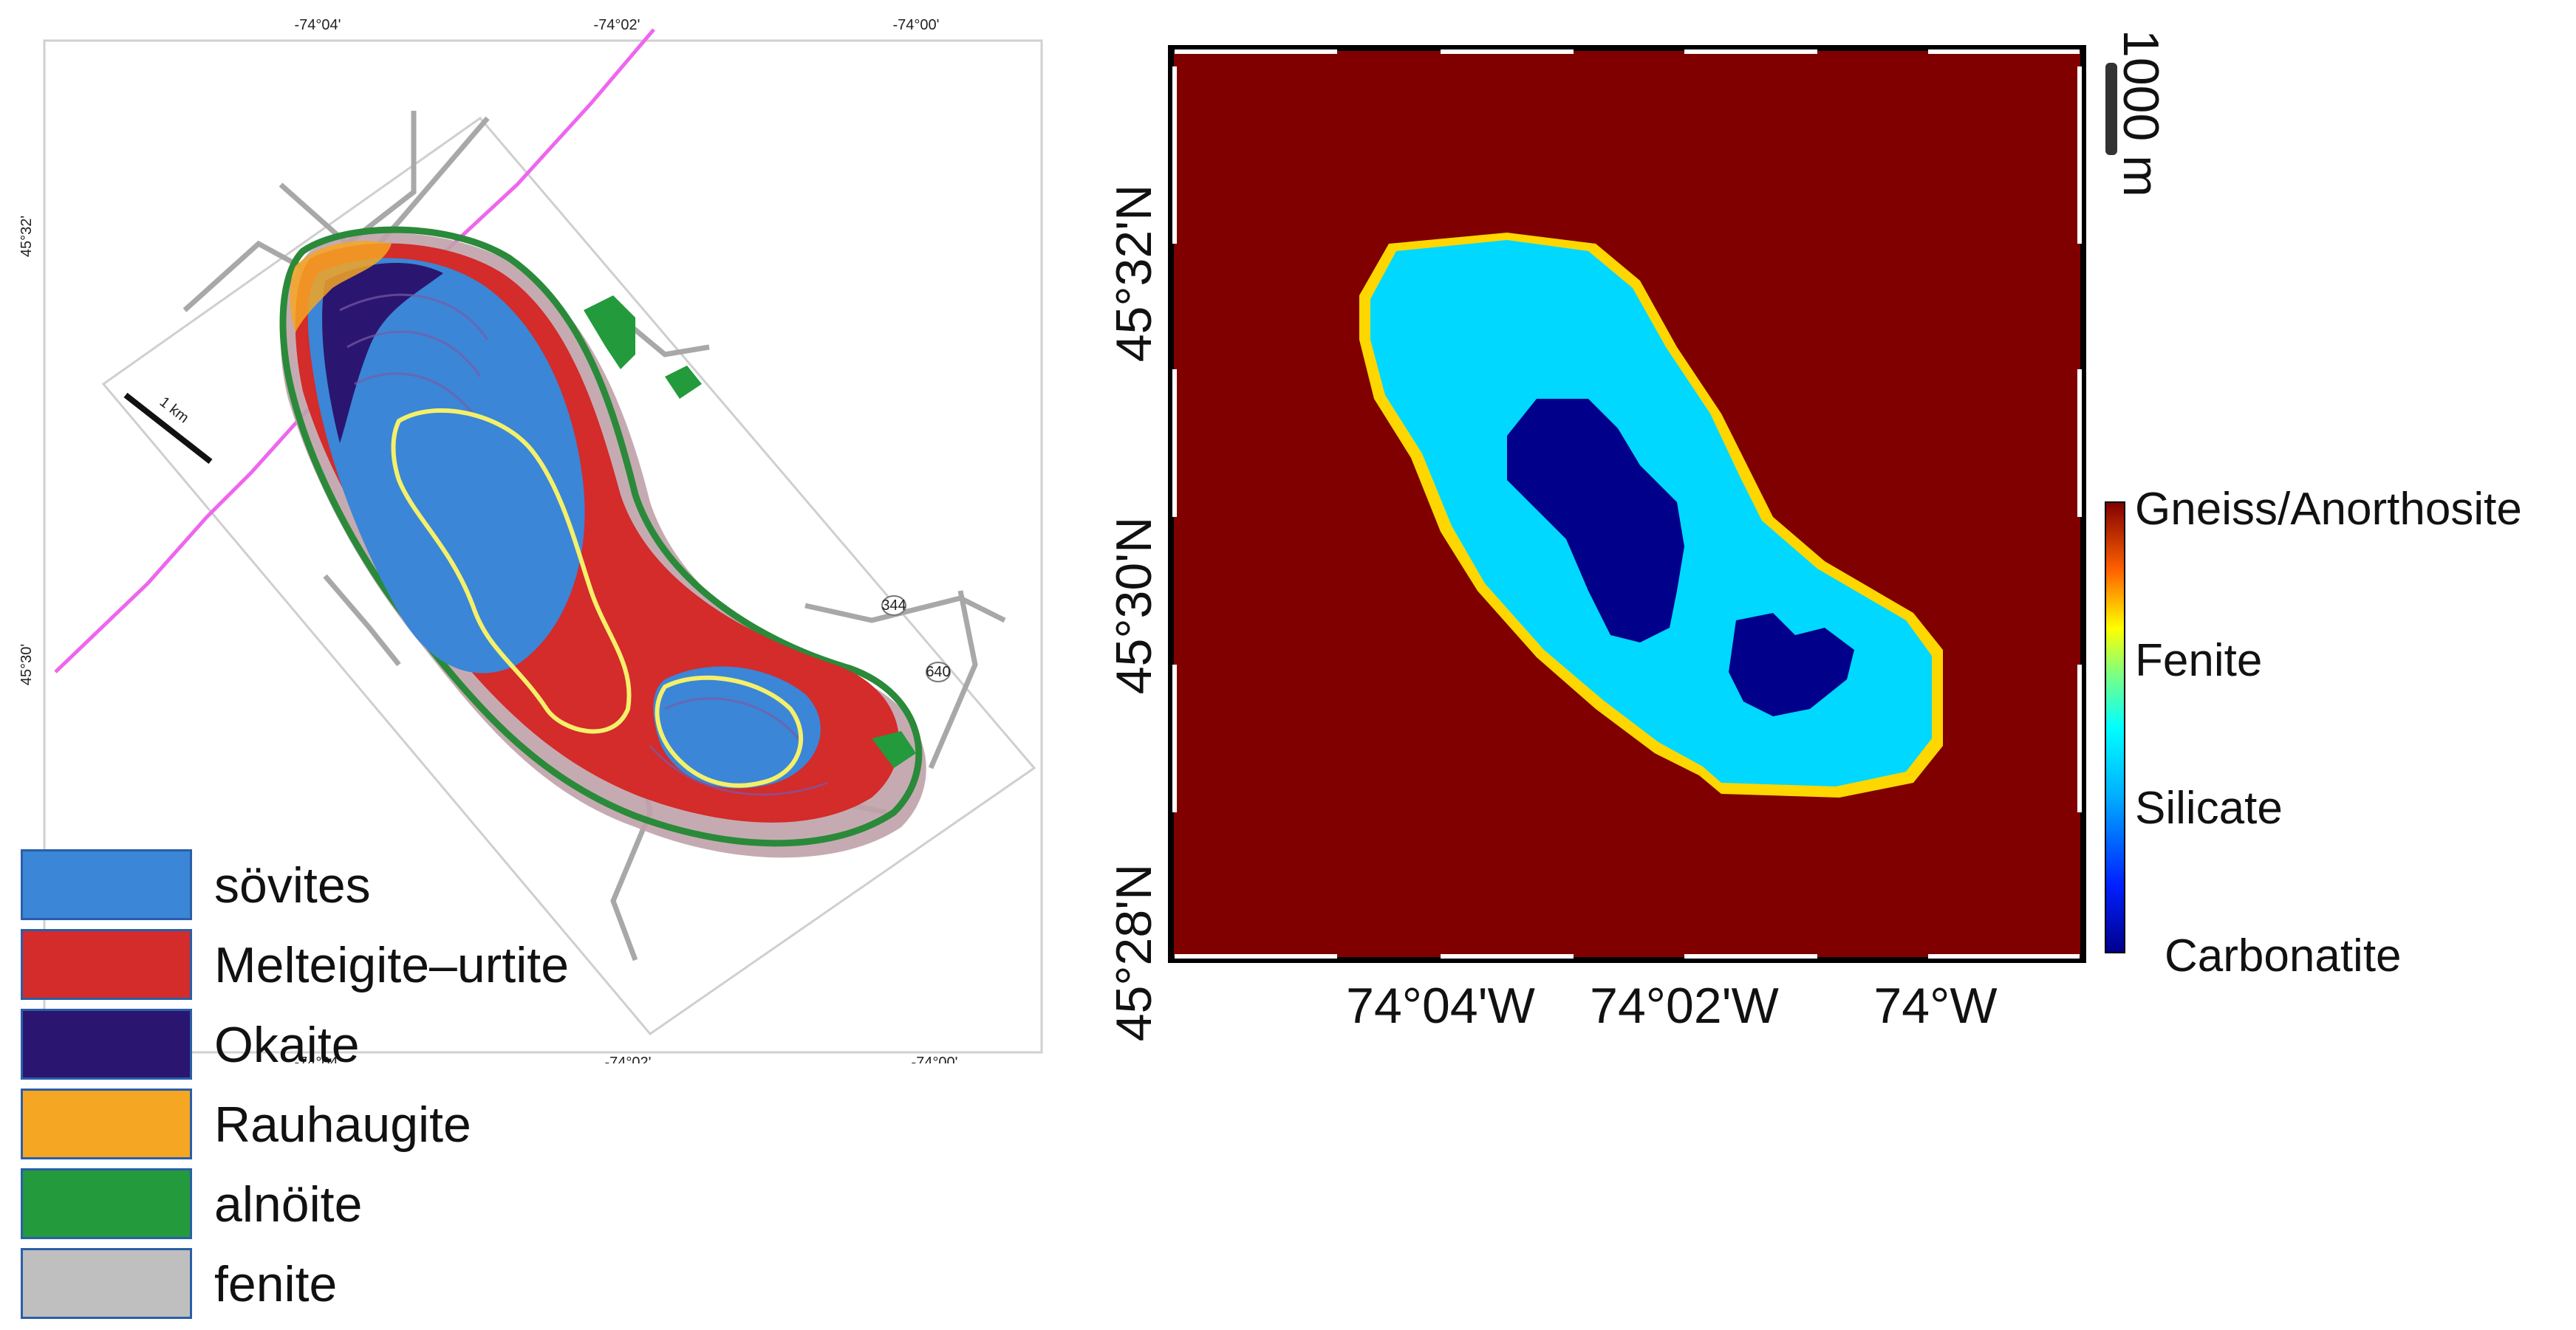  Describe the element at coordinates (1595, 520) in the screenshot. I see `carbonatite-north` at that location.